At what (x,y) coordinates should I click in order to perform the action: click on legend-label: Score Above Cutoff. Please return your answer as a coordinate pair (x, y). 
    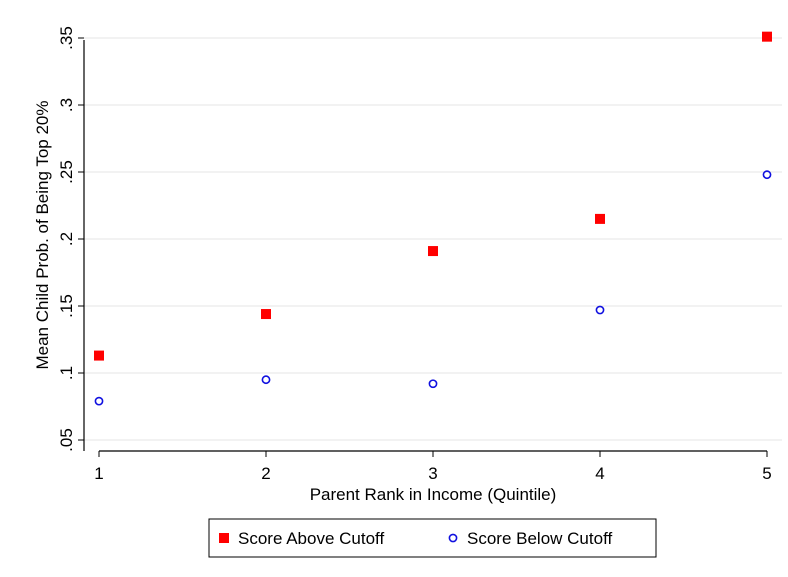
    Looking at the image, I should click on (311, 538).